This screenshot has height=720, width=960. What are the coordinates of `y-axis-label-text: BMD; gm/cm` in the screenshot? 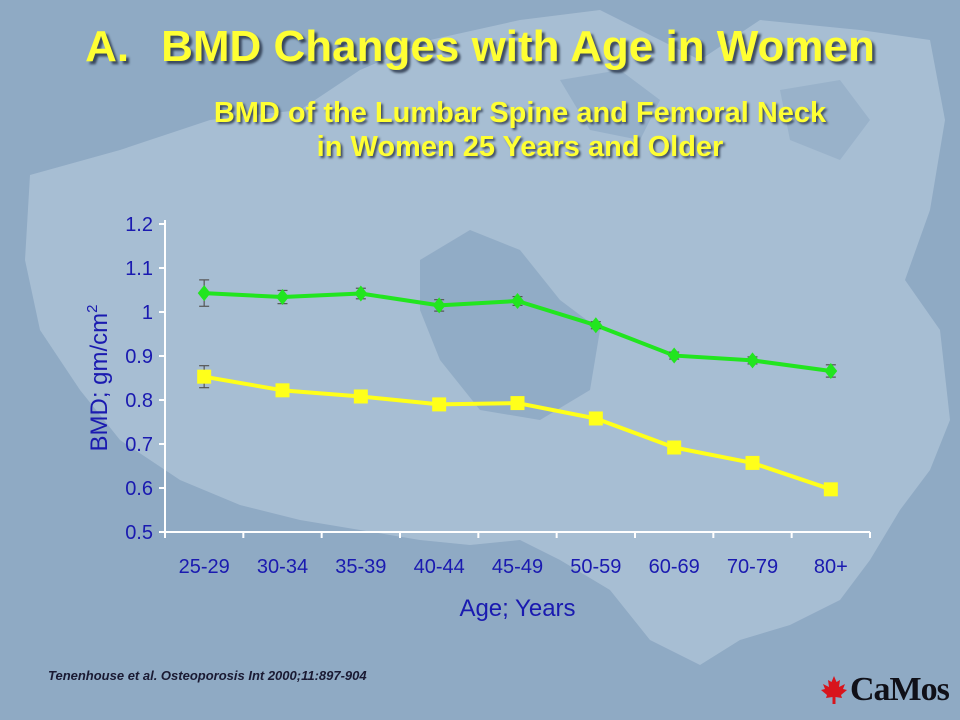 It's located at (99, 382).